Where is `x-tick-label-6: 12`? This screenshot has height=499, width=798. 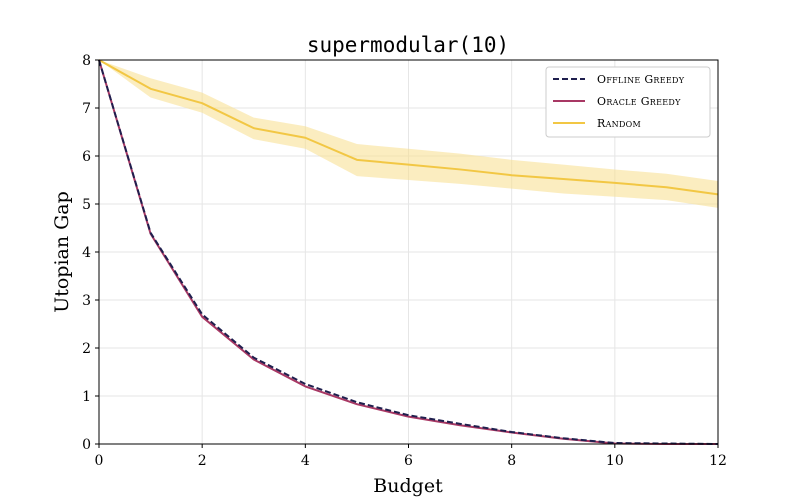
x-tick-label-6: 12 is located at coordinates (718, 461).